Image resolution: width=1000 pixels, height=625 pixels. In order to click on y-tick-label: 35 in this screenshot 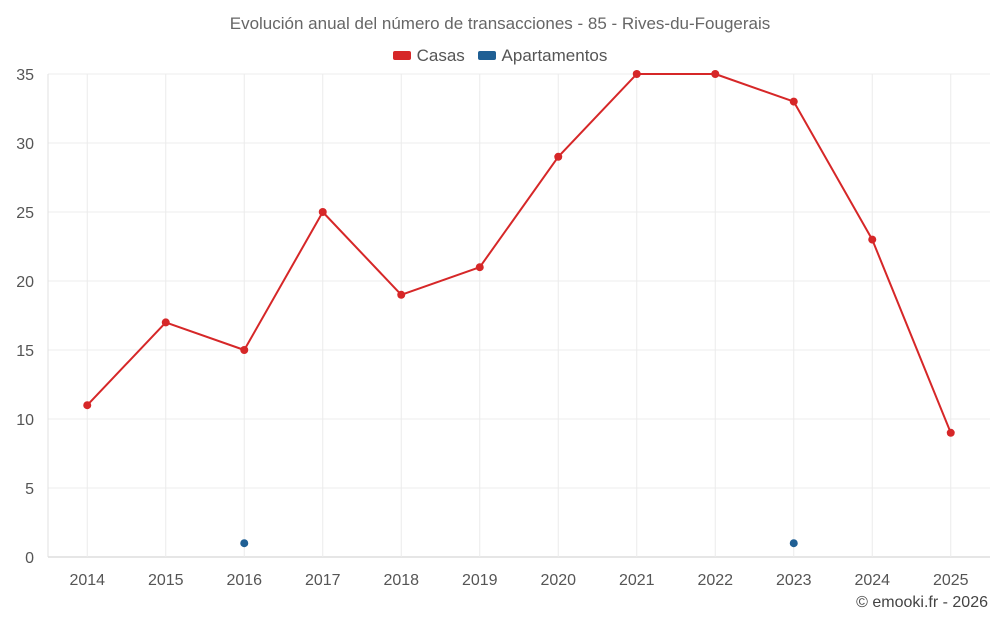, I will do `click(25, 75)`.